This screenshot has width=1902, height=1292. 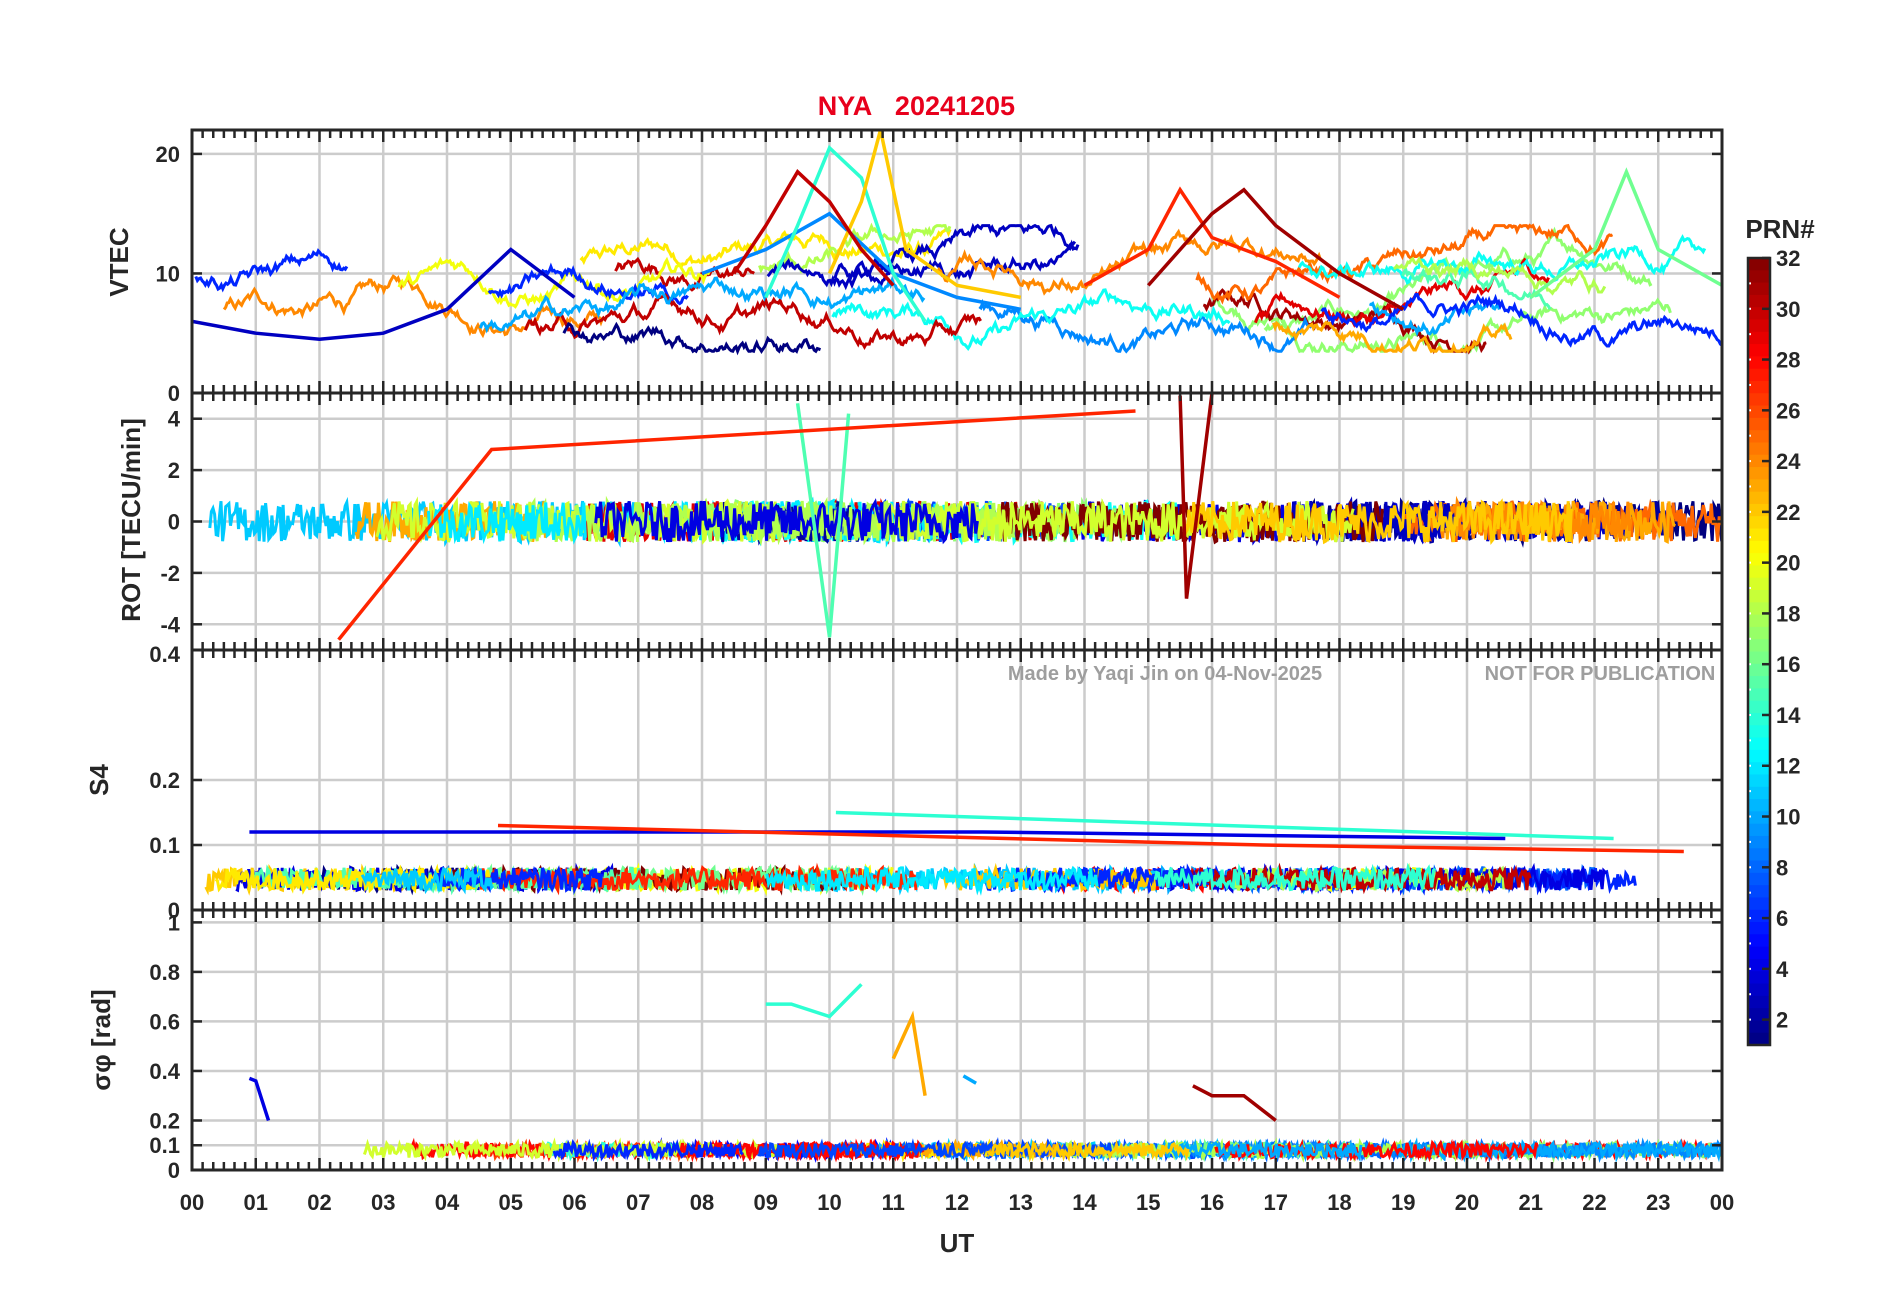 What do you see at coordinates (1788, 410) in the screenshot?
I see `colorbar-tick-label: 26` at bounding box center [1788, 410].